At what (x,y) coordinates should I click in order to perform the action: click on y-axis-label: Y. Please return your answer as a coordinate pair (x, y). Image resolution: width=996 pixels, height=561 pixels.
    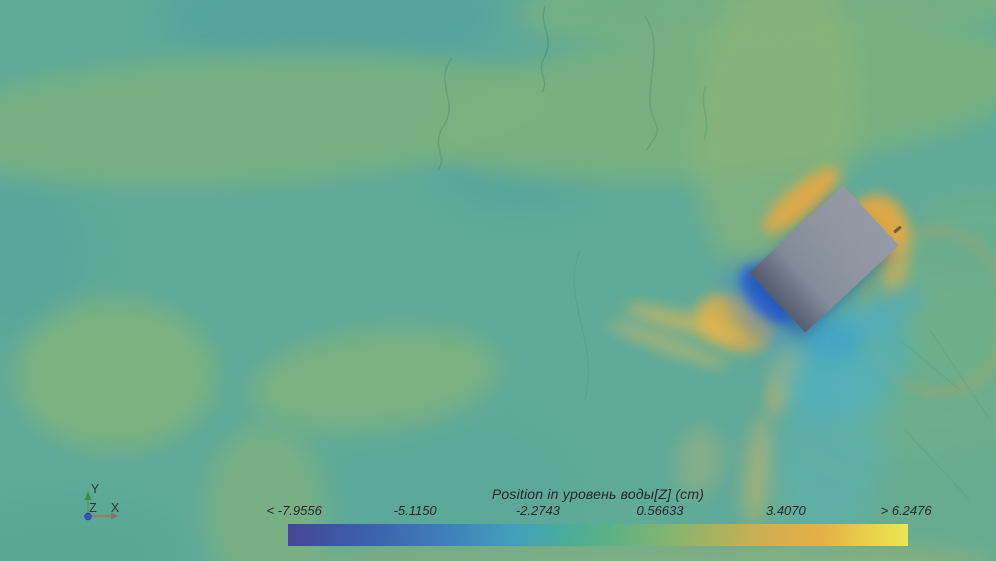
    Looking at the image, I should click on (95, 489).